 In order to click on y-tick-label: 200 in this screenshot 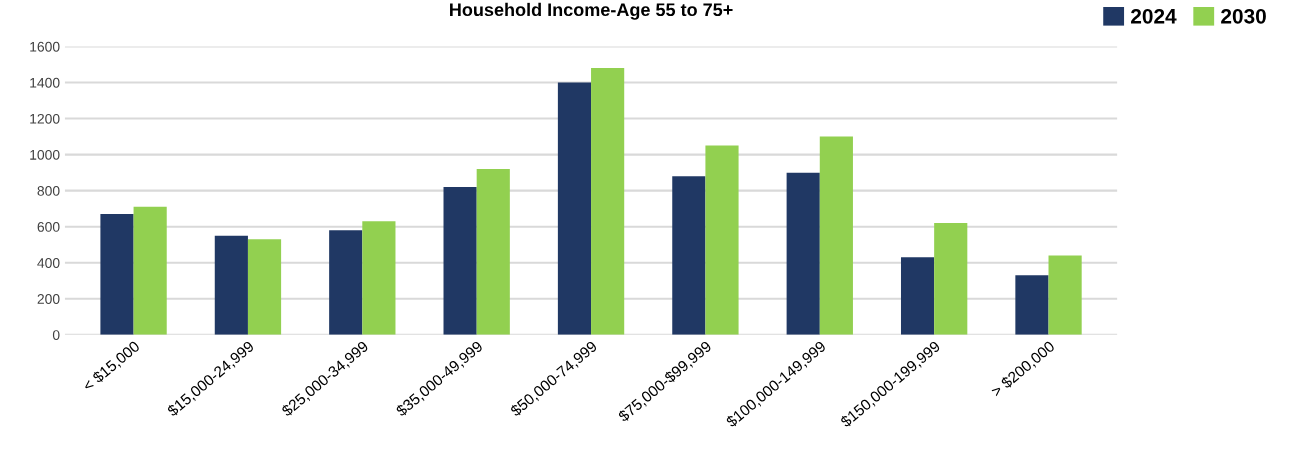, I will do `click(48, 299)`.